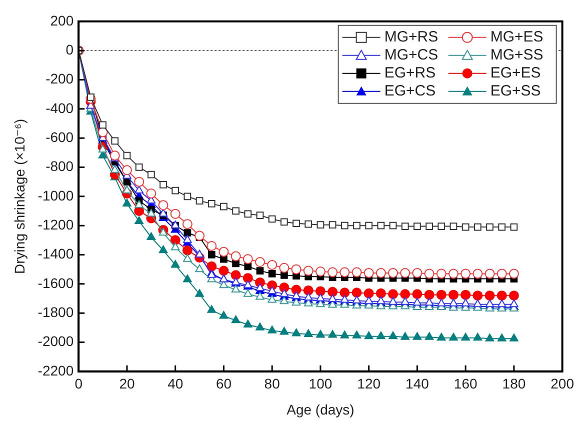  Describe the element at coordinates (60, 166) in the screenshot. I see `y-tick-label: -800` at that location.